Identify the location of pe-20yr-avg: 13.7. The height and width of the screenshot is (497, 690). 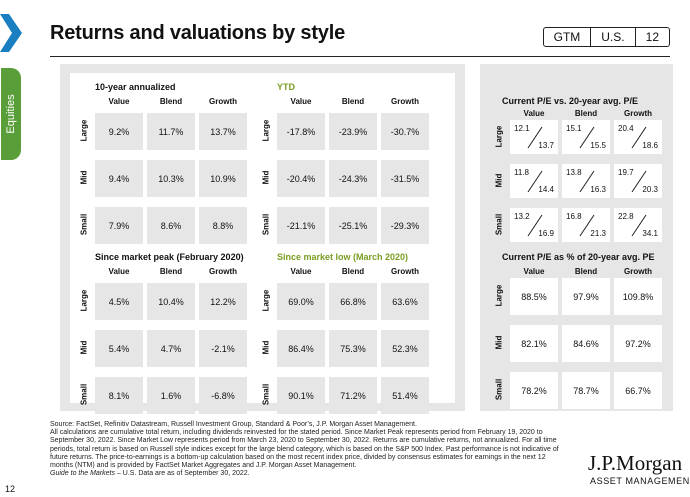
(546, 145).